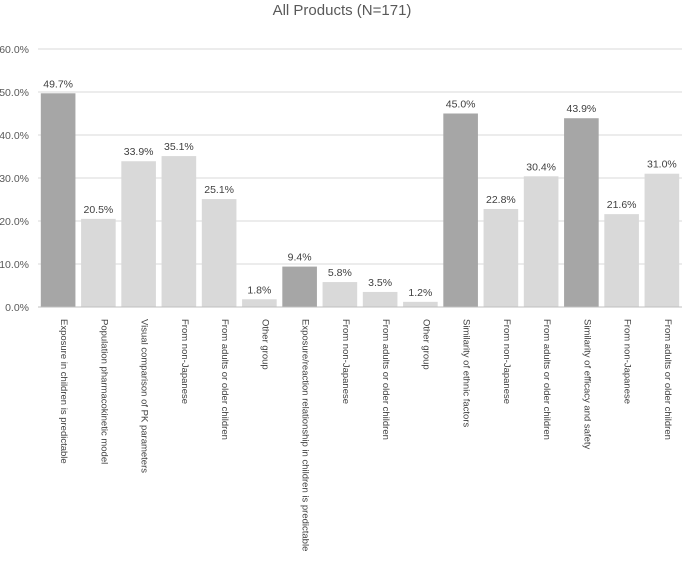 The image size is (685, 573). I want to click on y-tick-label: 30.0%, so click(14, 179).